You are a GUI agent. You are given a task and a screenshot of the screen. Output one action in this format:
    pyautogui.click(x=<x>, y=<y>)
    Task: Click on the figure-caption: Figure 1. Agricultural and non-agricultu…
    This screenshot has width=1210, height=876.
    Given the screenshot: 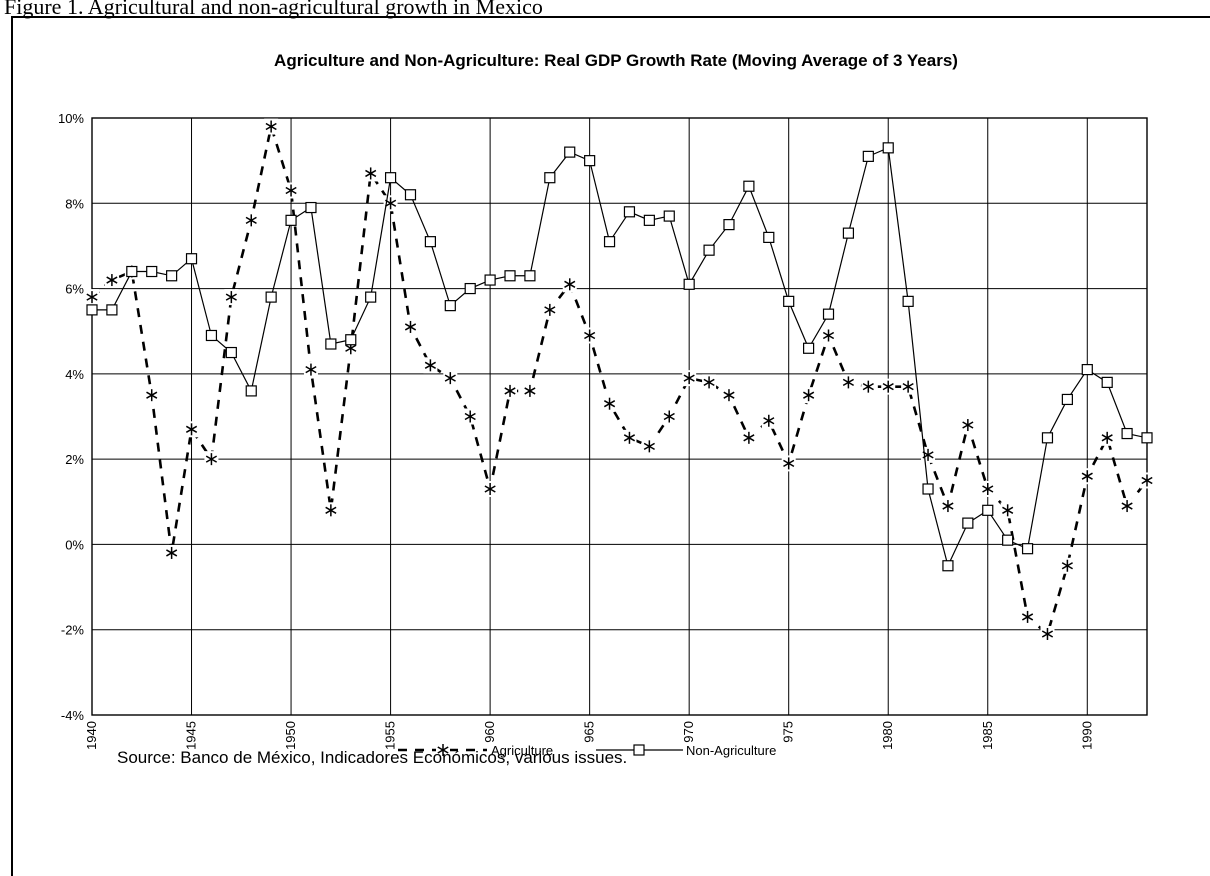 What is the action you would take?
    pyautogui.click(x=273, y=9)
    